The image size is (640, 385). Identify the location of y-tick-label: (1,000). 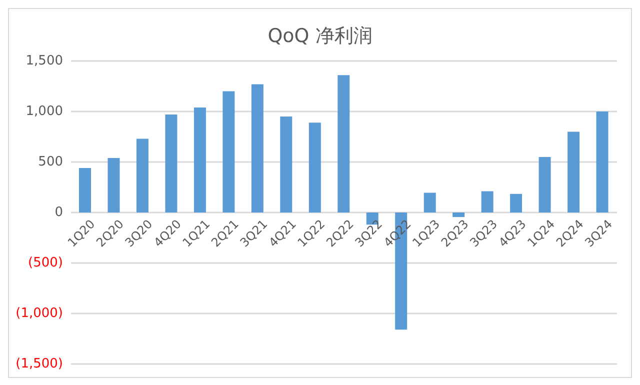
(39, 314).